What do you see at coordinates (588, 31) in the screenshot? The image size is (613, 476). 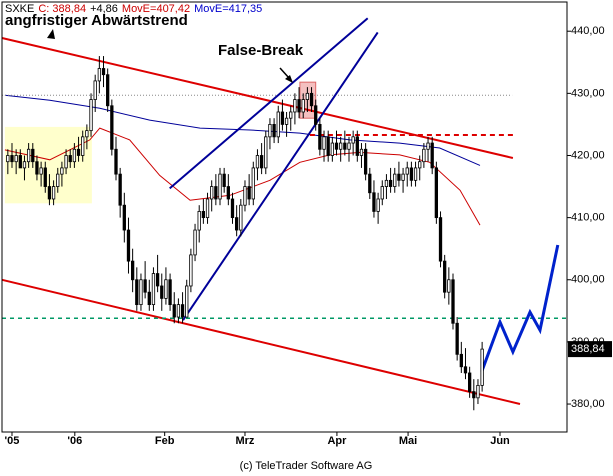 I see `y-tick-label: 440,00` at bounding box center [588, 31].